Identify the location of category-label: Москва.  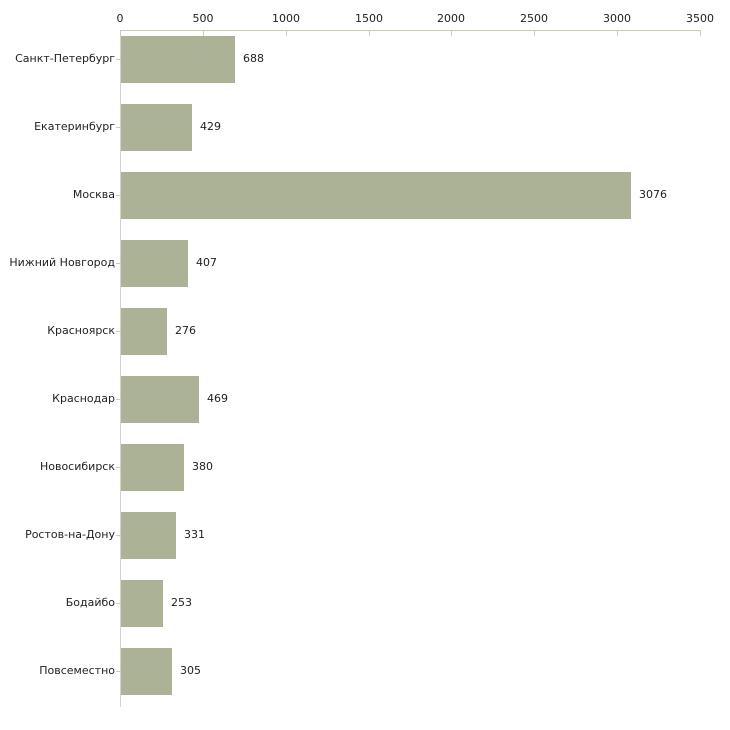
(93, 194).